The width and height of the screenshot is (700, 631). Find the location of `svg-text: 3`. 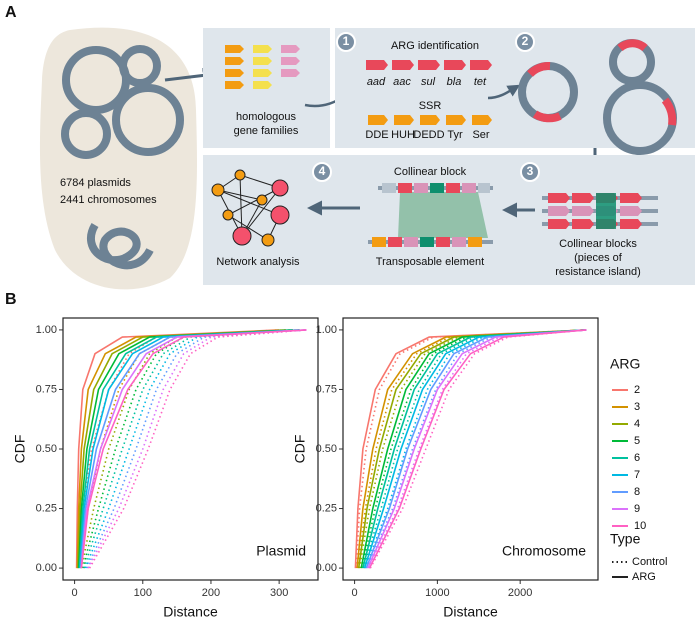

svg-text: 3 is located at coordinates (530, 171).